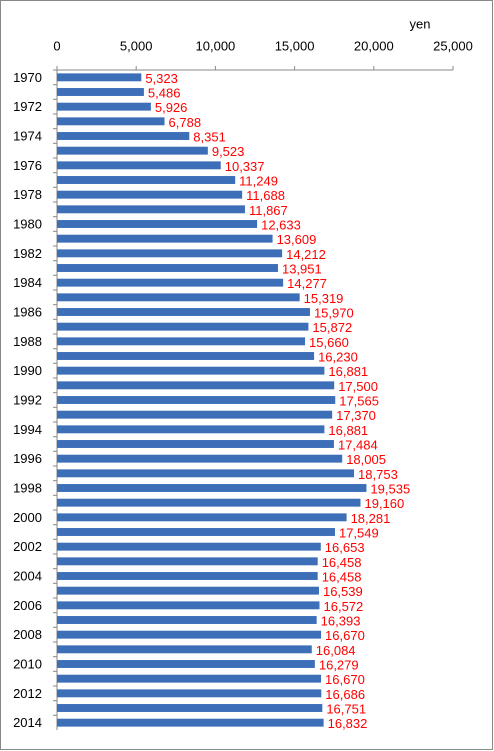 The image size is (494, 751). What do you see at coordinates (324, 298) in the screenshot?
I see `data-label: 15,319` at bounding box center [324, 298].